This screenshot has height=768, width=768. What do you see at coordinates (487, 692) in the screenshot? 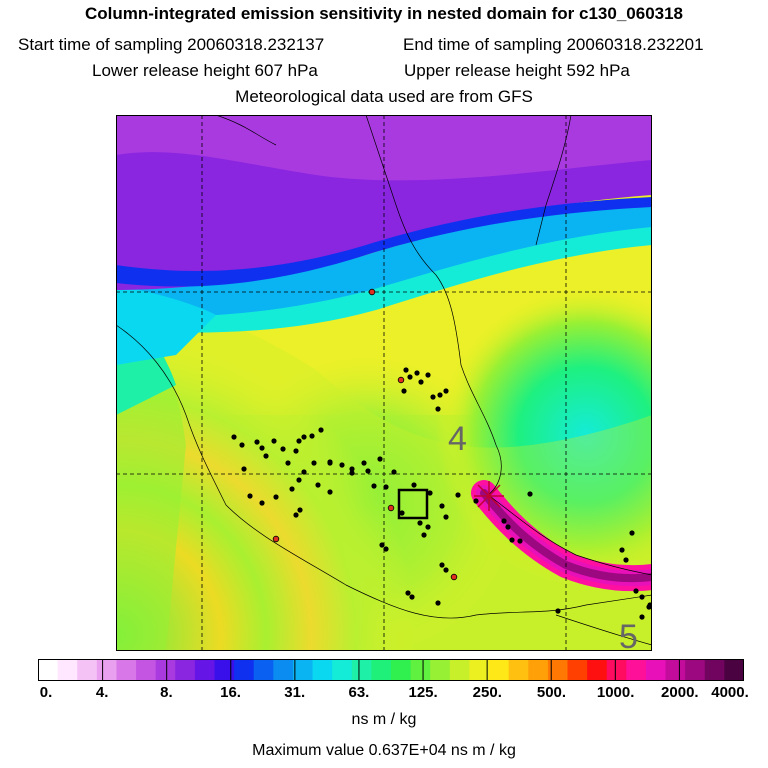
I see `colorbar-tick-label: 250.` at bounding box center [487, 692].